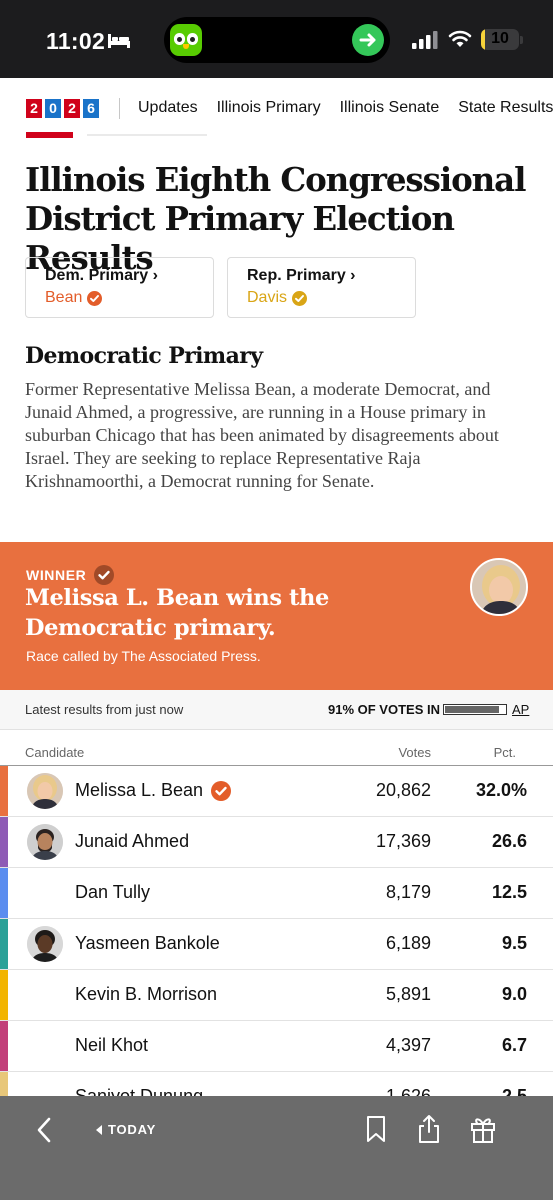 This screenshot has width=553, height=1200. What do you see at coordinates (276, 765) in the screenshot?
I see `table-header-divider` at bounding box center [276, 765].